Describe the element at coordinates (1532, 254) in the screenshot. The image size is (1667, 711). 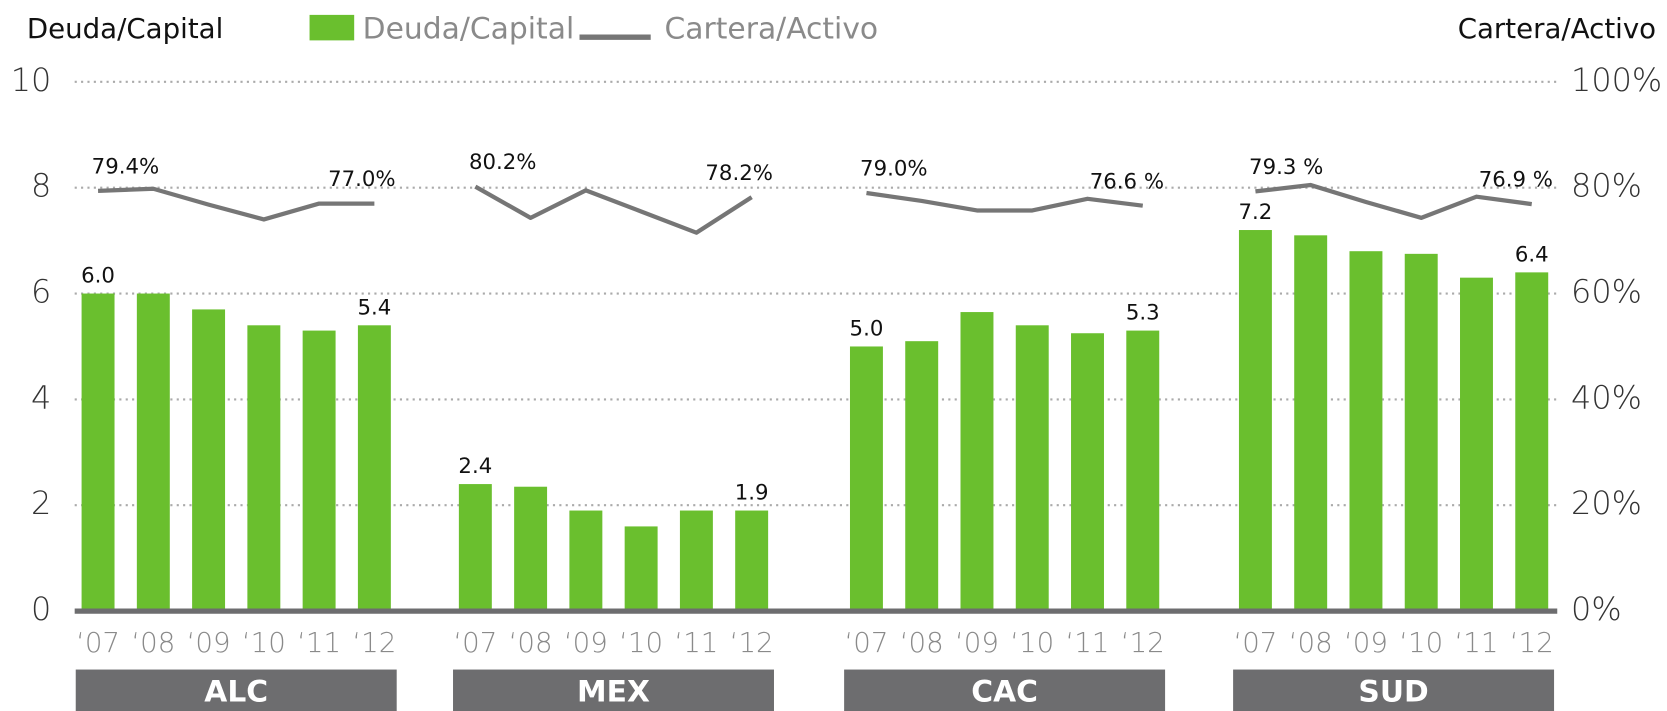
I see `bar-value-label: 6.4` at that location.